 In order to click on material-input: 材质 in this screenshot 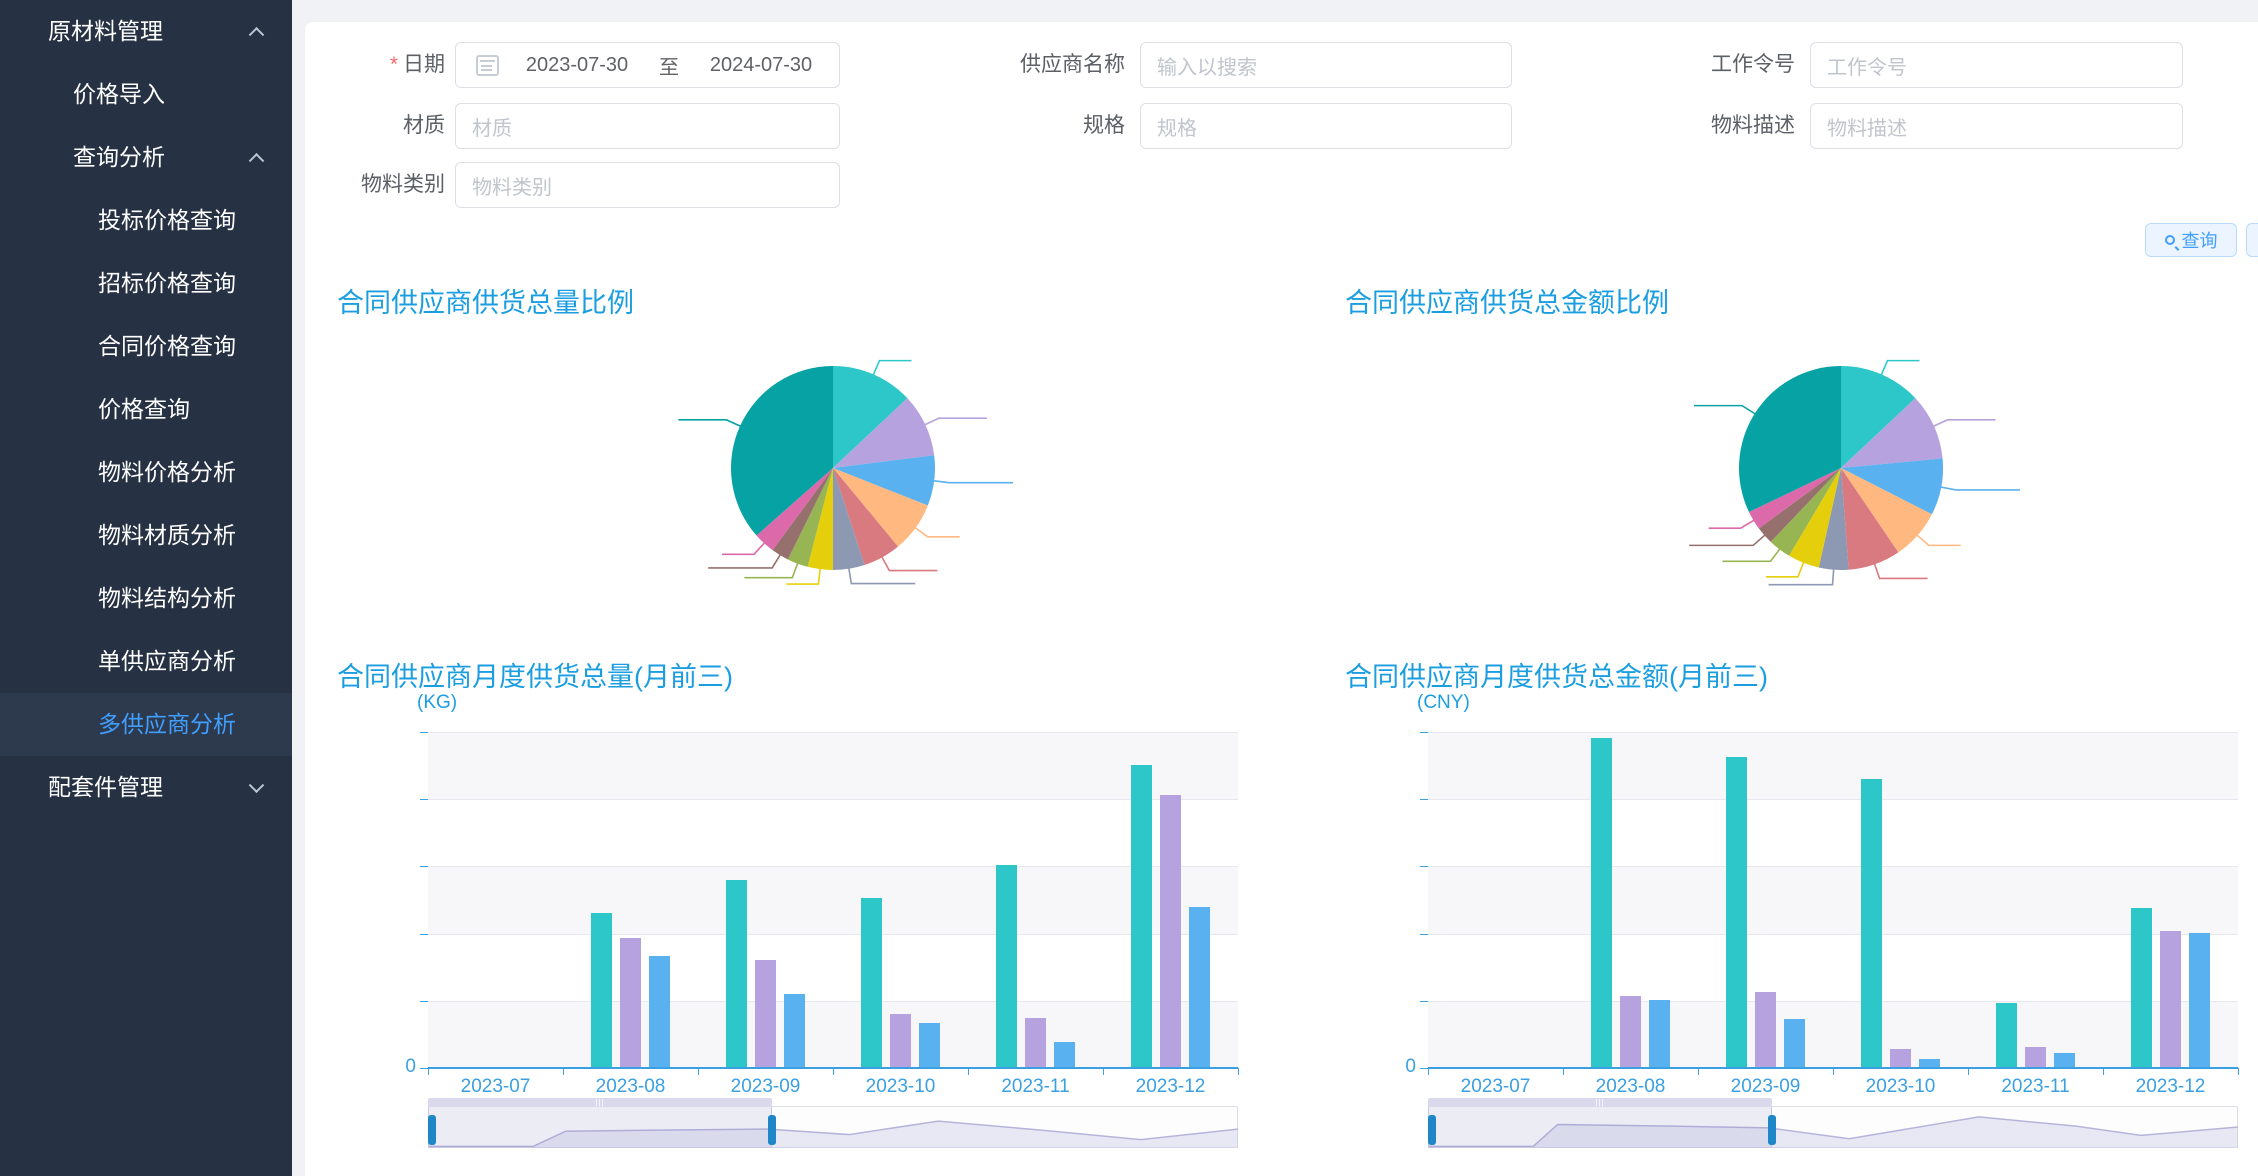, I will do `click(647, 126)`.